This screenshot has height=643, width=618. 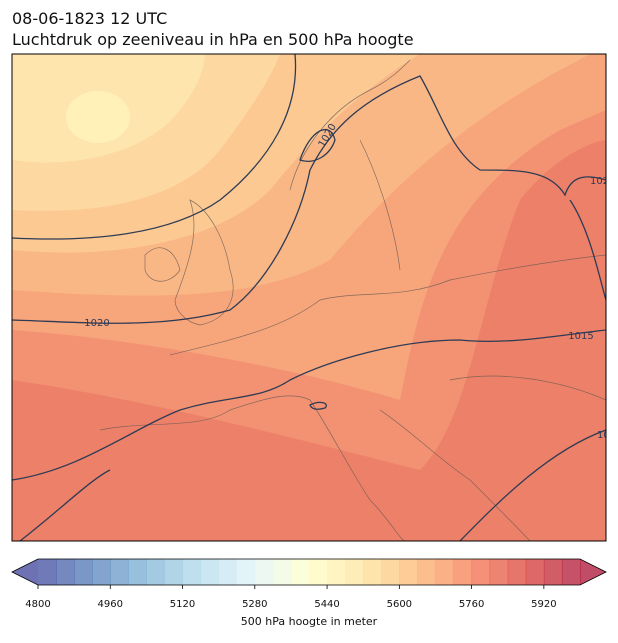 I want to click on colorbar: 4800 4960 5120 5280 5440 5600 5760 5920, so click(x=309, y=584).